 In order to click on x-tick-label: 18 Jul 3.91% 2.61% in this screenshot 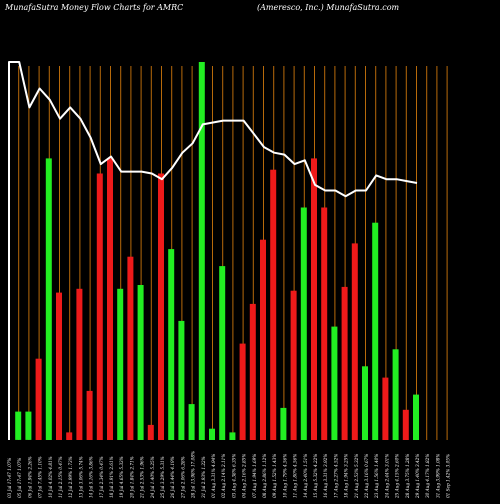, I will do `click(111, 477)`.